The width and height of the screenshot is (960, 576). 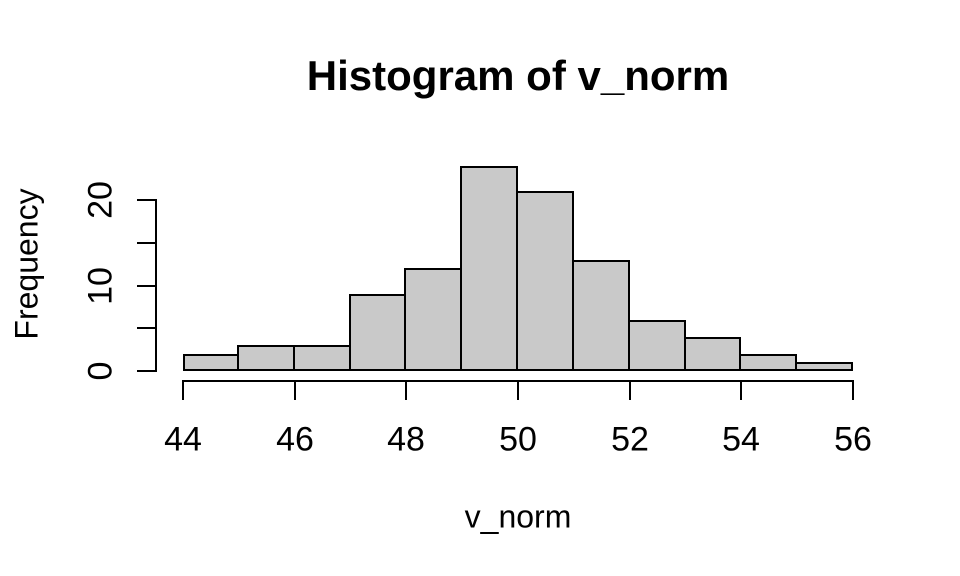 I want to click on x-tick-label: 44, so click(x=183, y=439).